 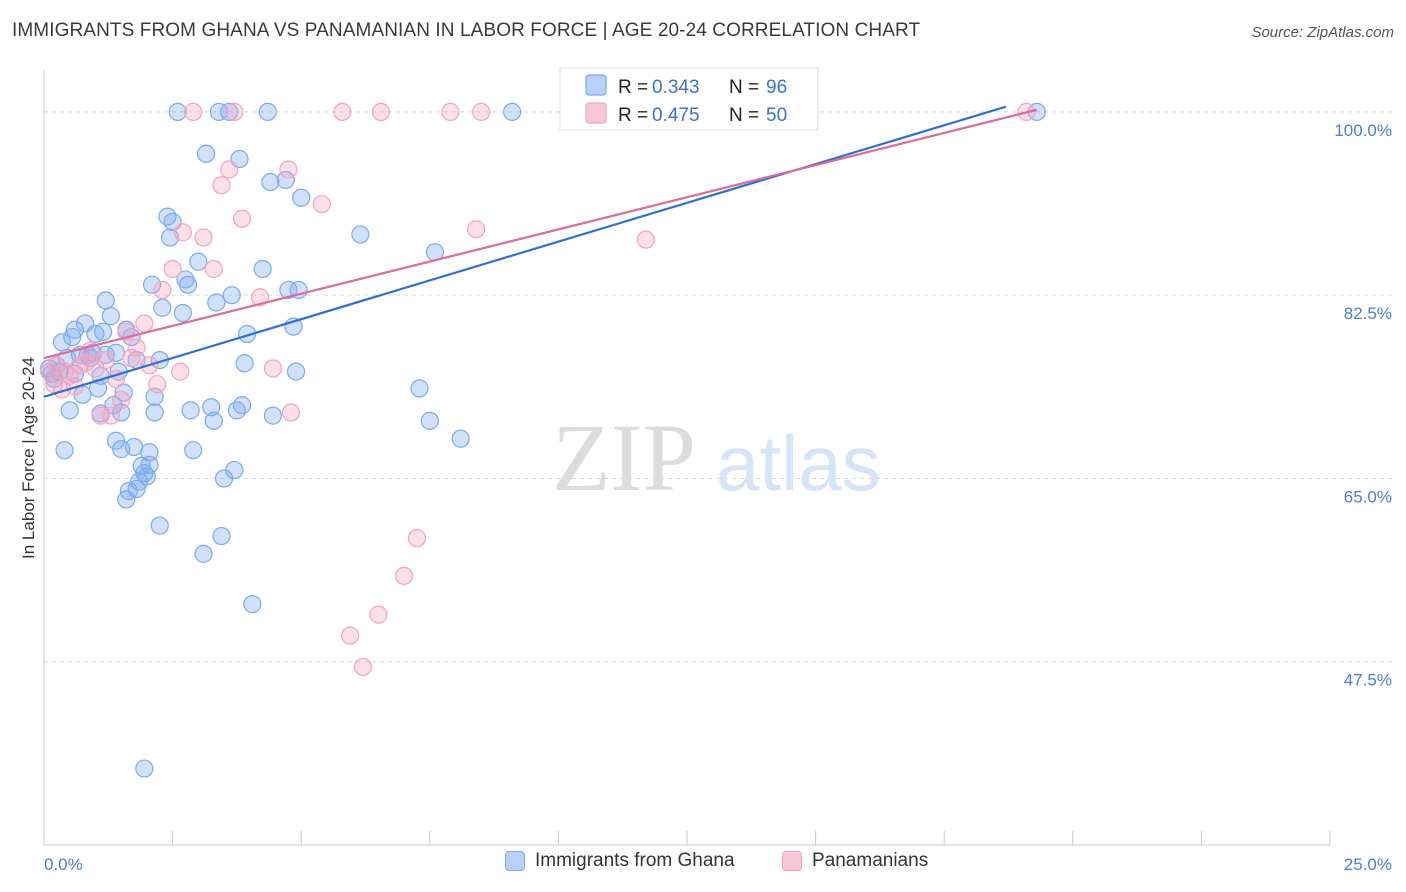 What do you see at coordinates (776, 115) in the screenshot?
I see `legend-n-value-panamanians: 50` at bounding box center [776, 115].